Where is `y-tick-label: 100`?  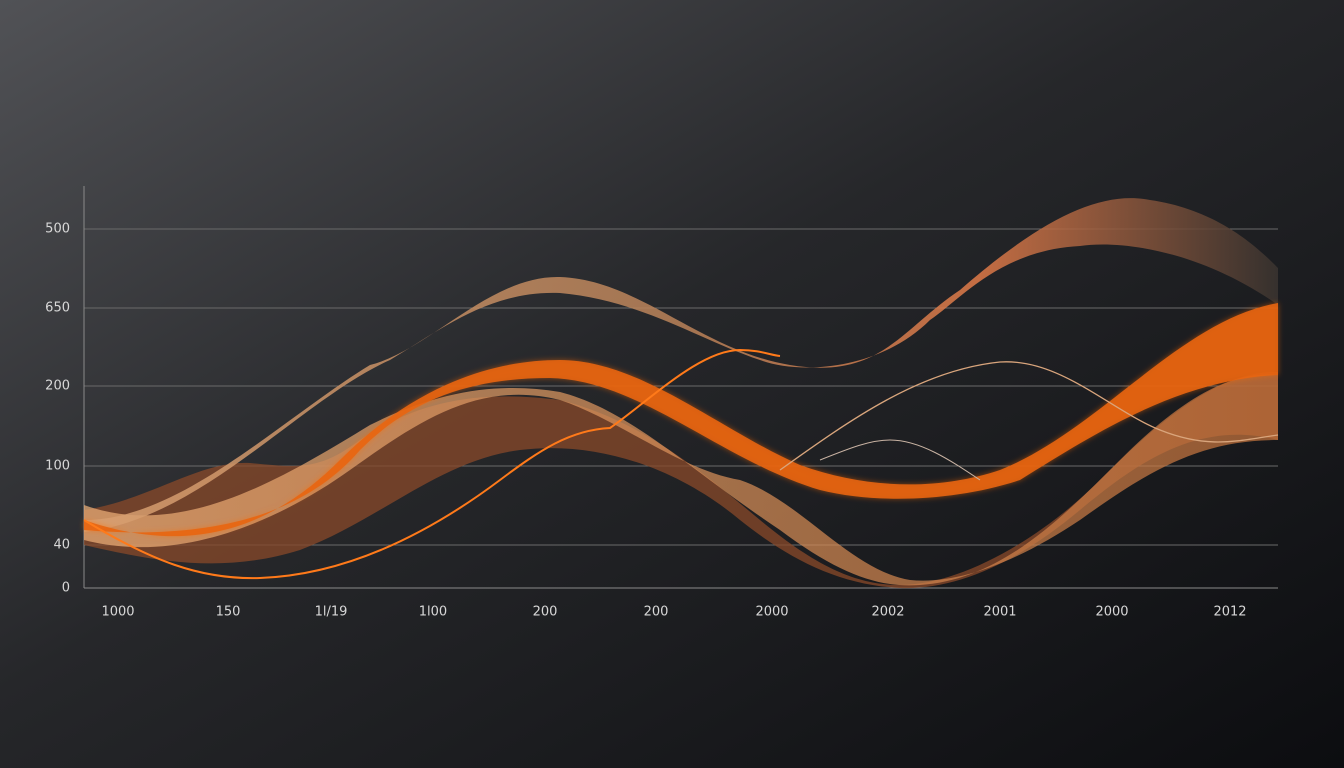
y-tick-label: 100 is located at coordinates (57, 466).